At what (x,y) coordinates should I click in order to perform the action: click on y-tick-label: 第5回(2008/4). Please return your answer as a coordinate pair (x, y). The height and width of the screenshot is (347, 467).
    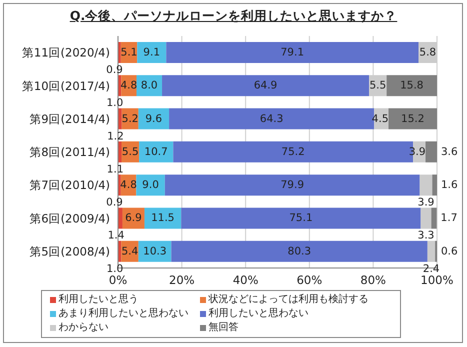
    Looking at the image, I should click on (69, 251).